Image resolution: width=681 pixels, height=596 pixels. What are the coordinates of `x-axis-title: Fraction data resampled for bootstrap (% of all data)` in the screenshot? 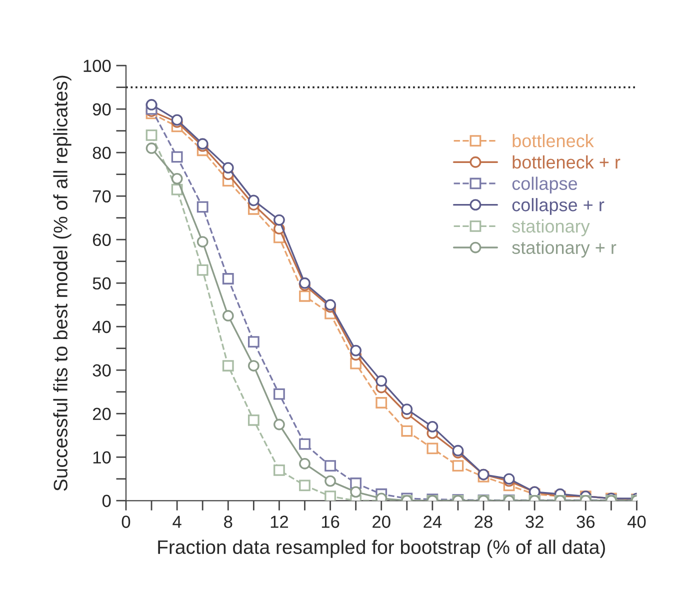 It's located at (381, 549).